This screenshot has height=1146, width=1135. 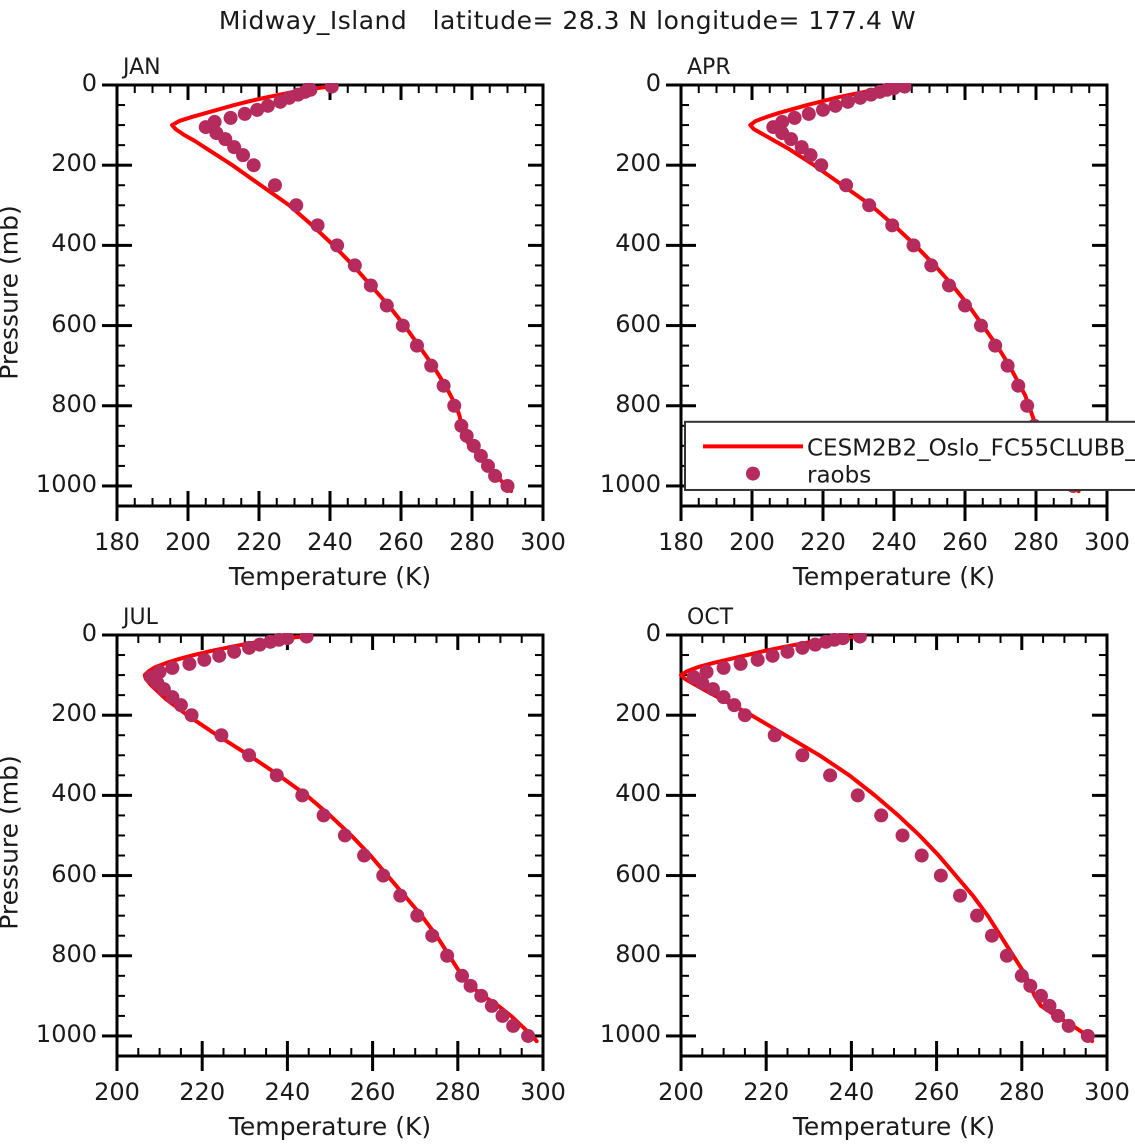 What do you see at coordinates (140, 617) in the screenshot?
I see `panel-label-jul: JUL` at bounding box center [140, 617].